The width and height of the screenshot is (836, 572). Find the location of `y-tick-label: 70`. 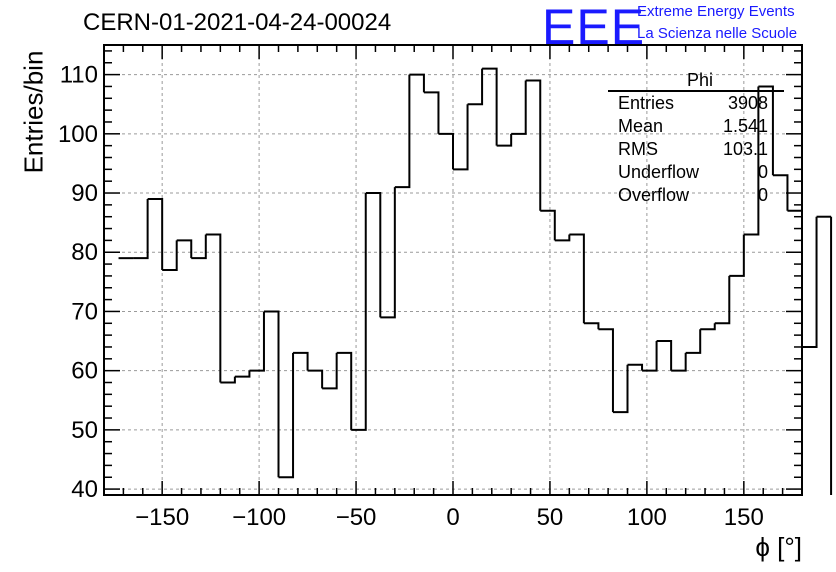

y-tick-label: 70 is located at coordinates (84, 311).